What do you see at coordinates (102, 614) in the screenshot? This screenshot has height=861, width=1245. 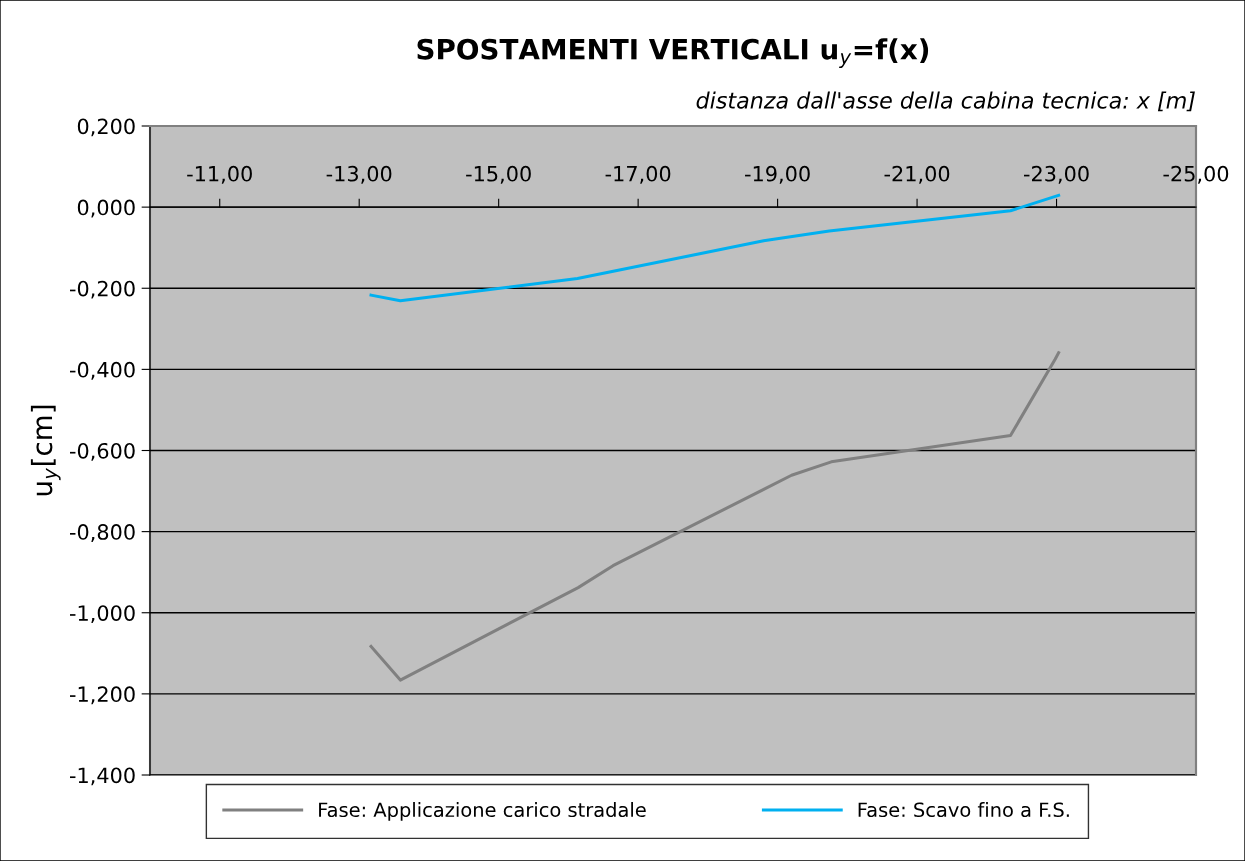 I see `y-tick-label: -1,000` at bounding box center [102, 614].